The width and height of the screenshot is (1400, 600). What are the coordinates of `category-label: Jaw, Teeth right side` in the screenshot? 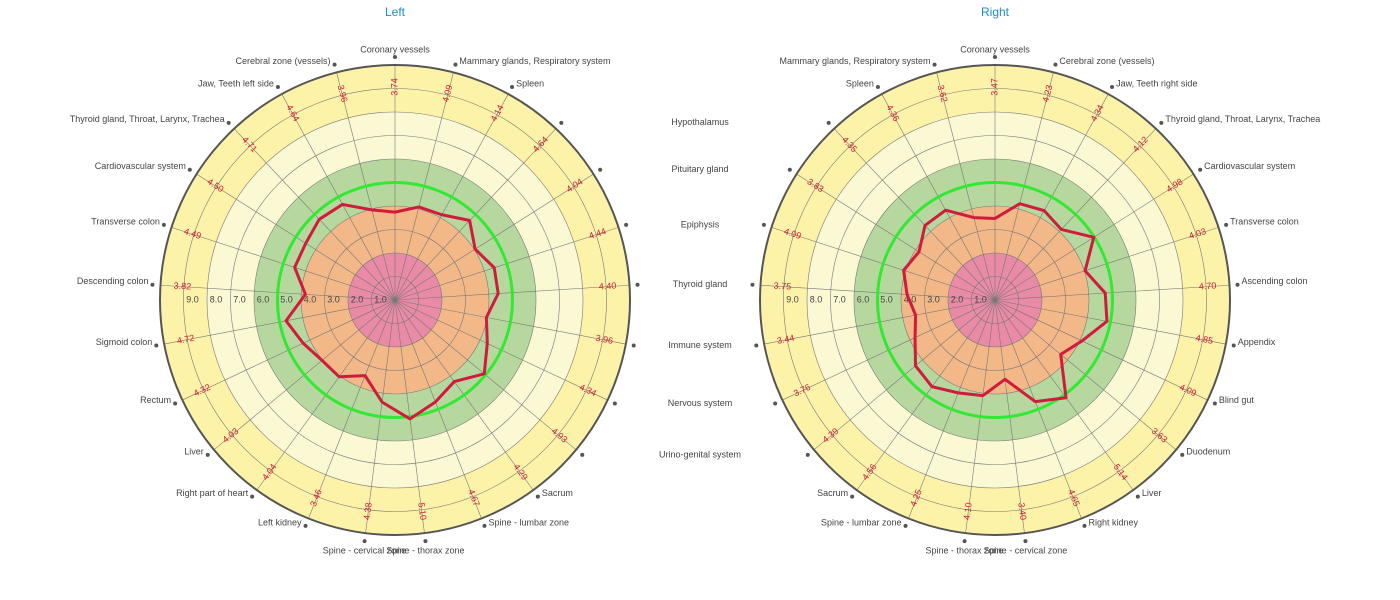 It's located at (1156, 83).